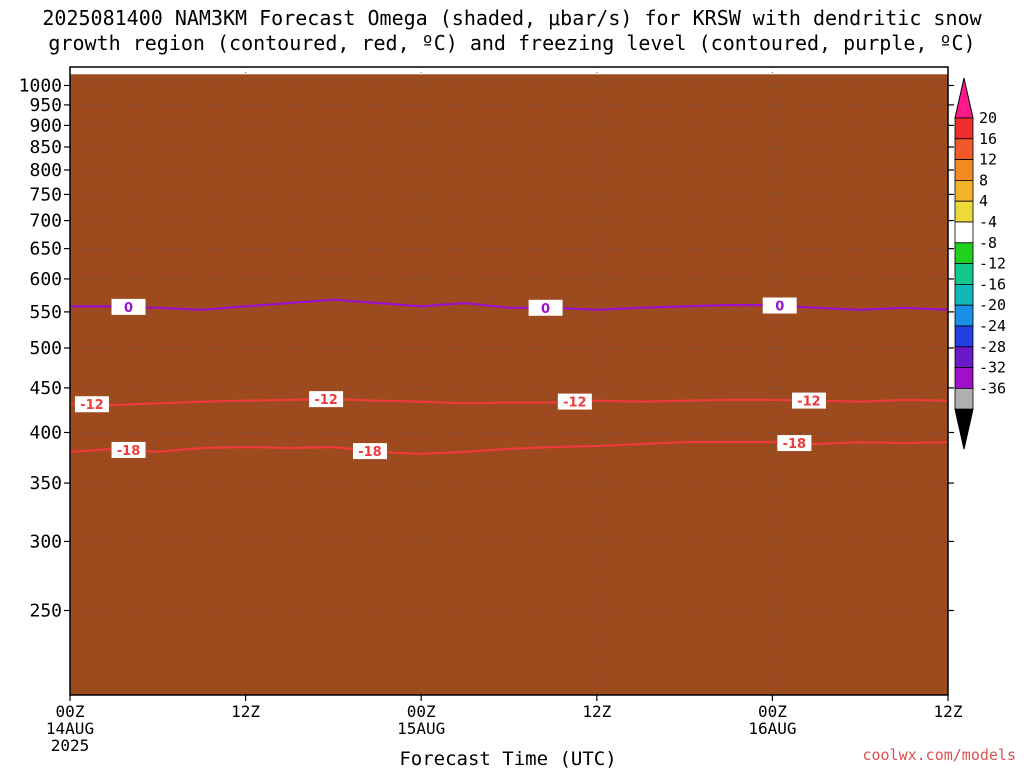 The width and height of the screenshot is (1024, 768). What do you see at coordinates (992, 264) in the screenshot?
I see `colorbar-label: -12` at bounding box center [992, 264].